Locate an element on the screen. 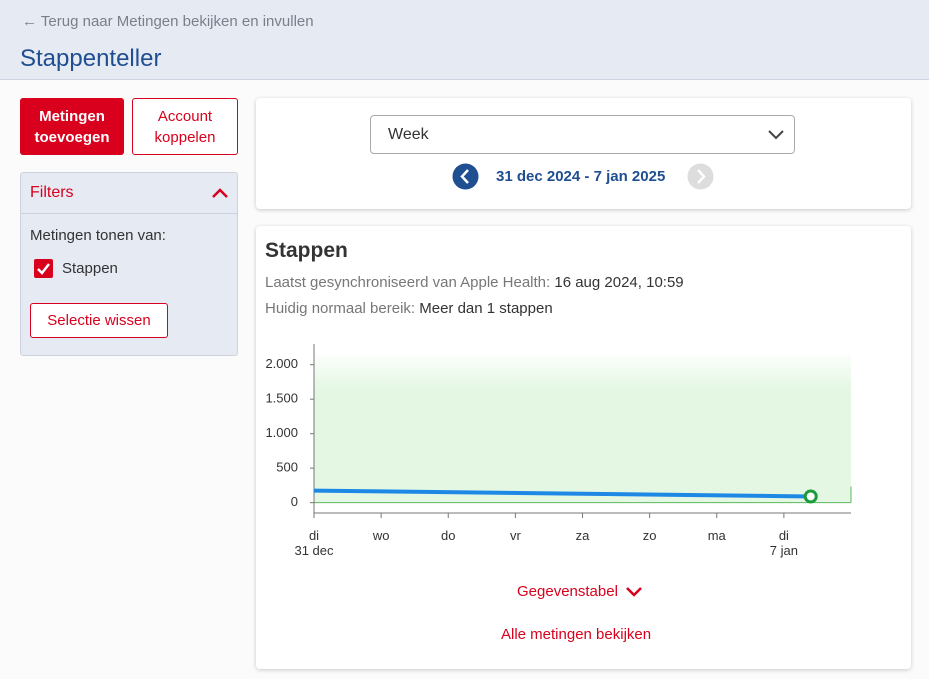 This screenshot has width=929, height=679. table-toggle: Gegevenstabel is located at coordinates (579, 591).